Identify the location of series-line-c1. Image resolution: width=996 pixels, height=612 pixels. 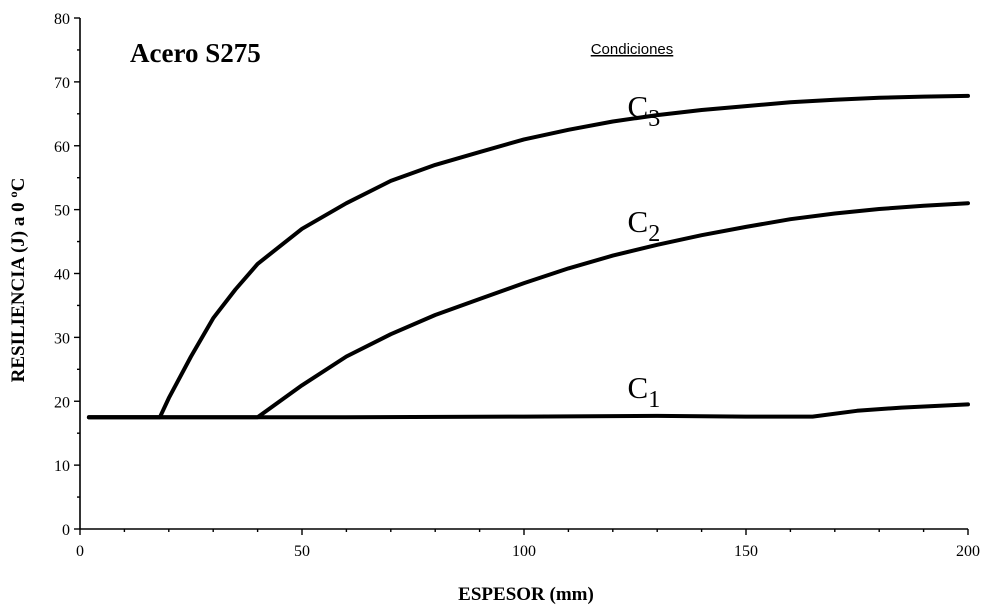
(528, 411).